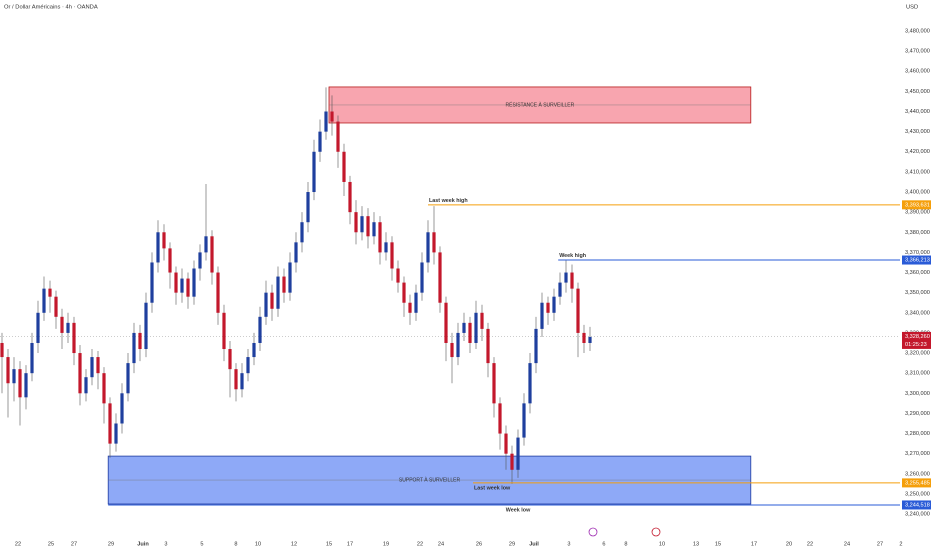 This screenshot has height=550, width=932. Describe the element at coordinates (512, 544) in the screenshot. I see `x-tick-label: 29` at that location.